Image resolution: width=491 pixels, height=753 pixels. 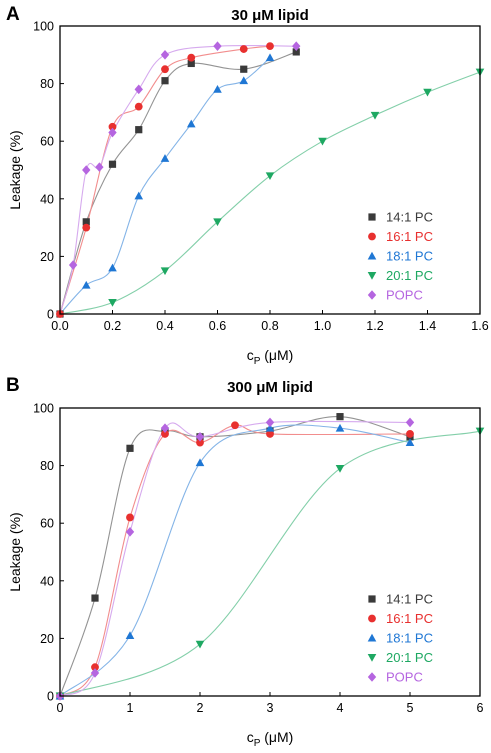 What do you see at coordinates (47, 581) in the screenshot?
I see `y-tick-label: 40` at bounding box center [47, 581].